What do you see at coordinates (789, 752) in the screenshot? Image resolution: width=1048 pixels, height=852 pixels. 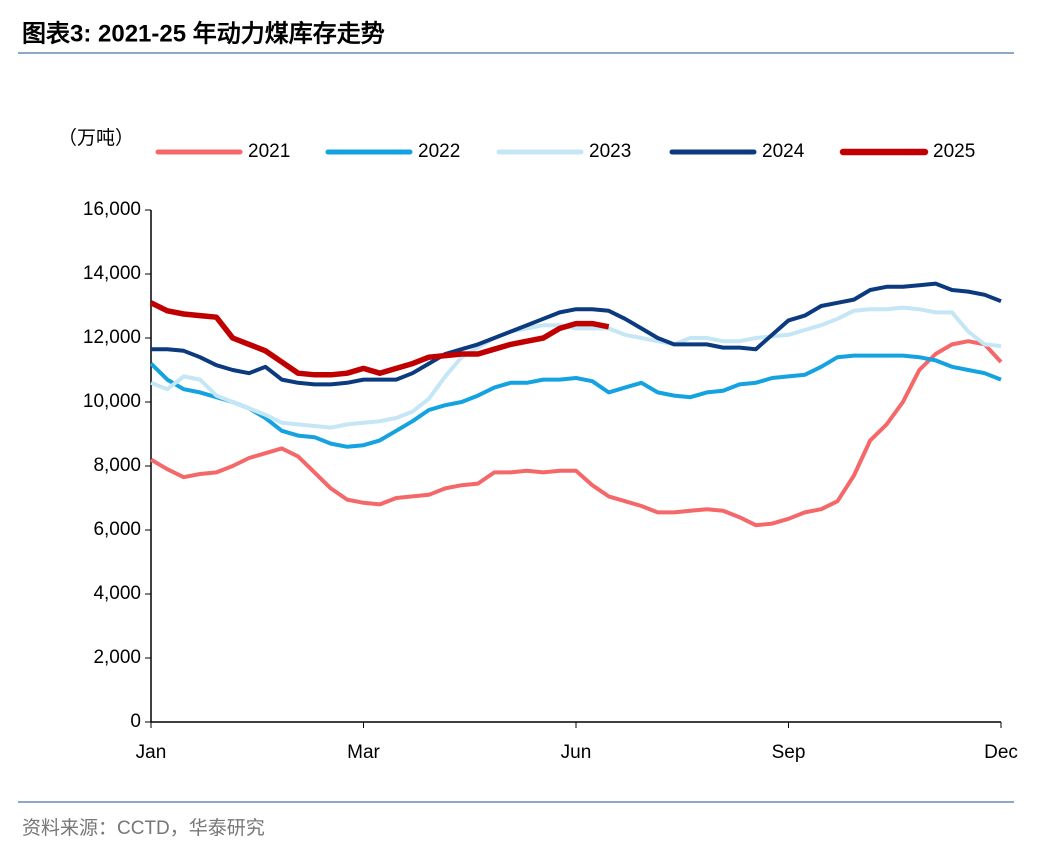 I see `x-tick-label: Sep` at bounding box center [789, 752].